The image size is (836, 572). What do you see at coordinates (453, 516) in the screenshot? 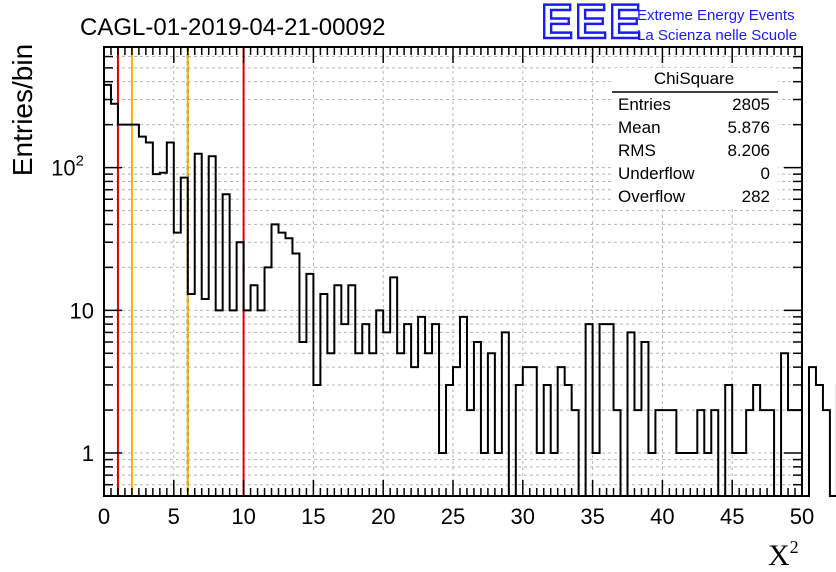
I see `x-tick-label: 25` at bounding box center [453, 516].